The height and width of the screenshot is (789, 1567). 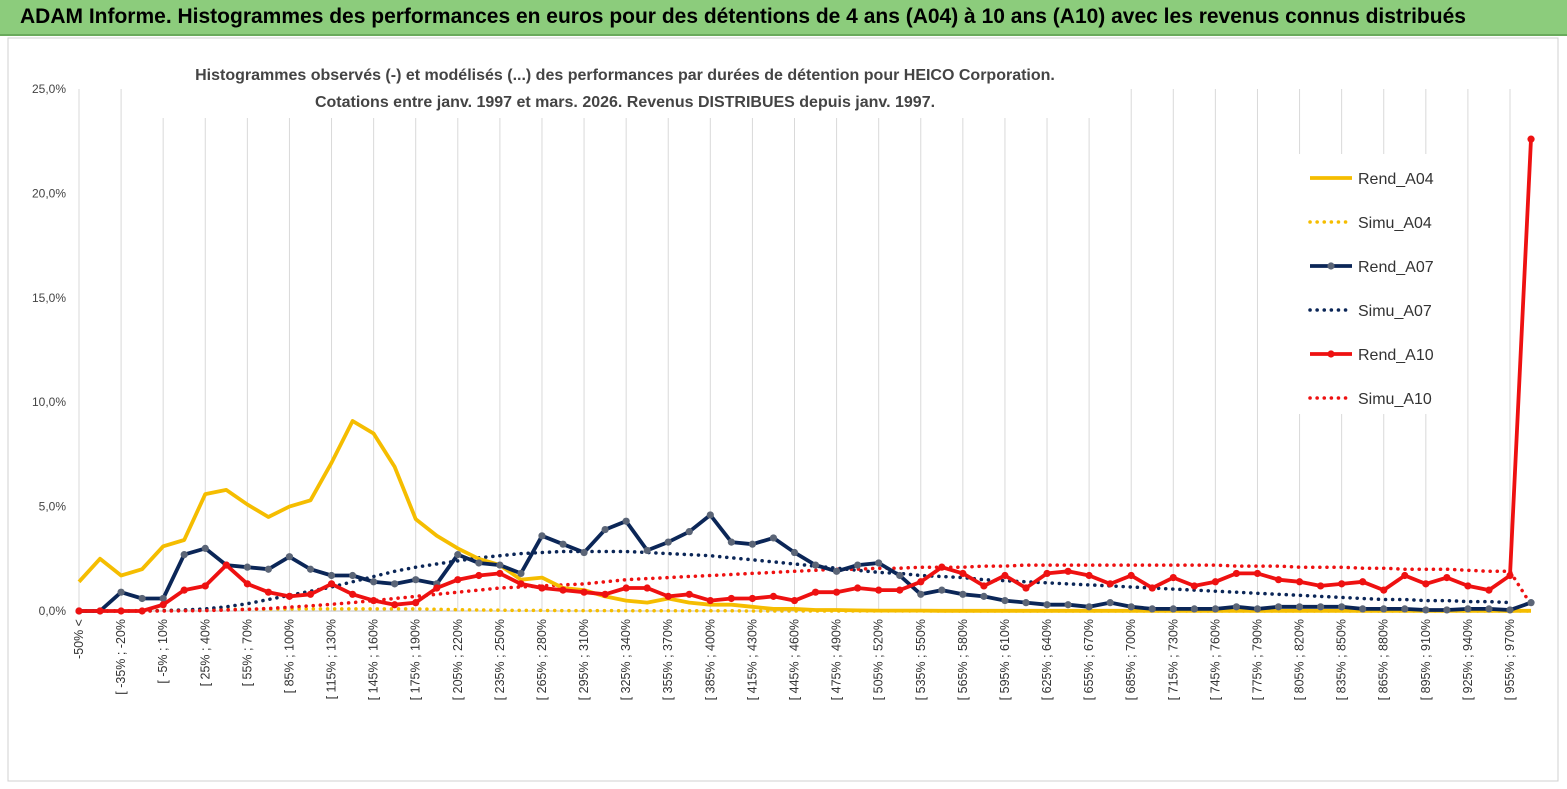 What do you see at coordinates (332, 659) in the screenshot?
I see `x-tick-label: [ 115% ; 130%` at bounding box center [332, 659].